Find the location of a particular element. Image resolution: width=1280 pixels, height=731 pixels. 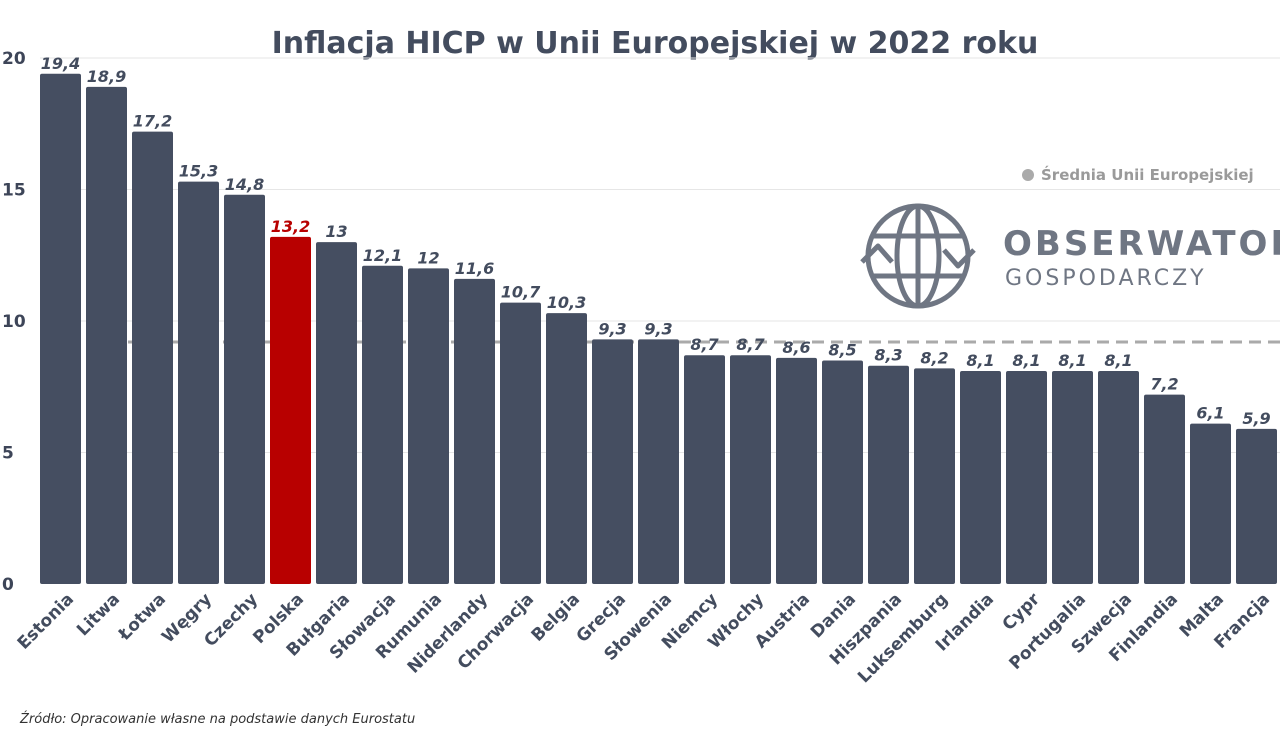

y-tick-label: 10 is located at coordinates (14, 322).